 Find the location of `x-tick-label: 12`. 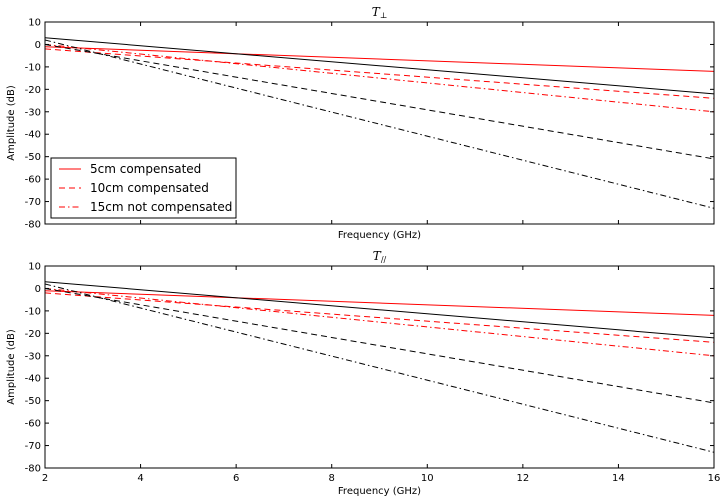

x-tick-label: 12 is located at coordinates (522, 478).